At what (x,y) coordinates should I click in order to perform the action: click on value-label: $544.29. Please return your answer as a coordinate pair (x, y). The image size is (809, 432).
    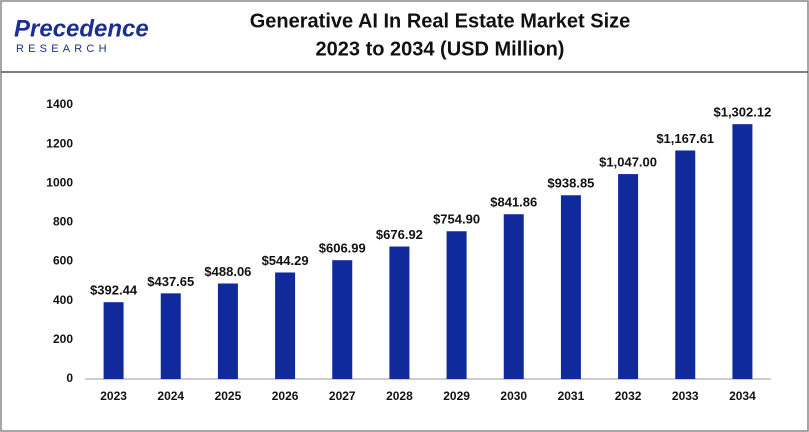
    Looking at the image, I should click on (285, 260).